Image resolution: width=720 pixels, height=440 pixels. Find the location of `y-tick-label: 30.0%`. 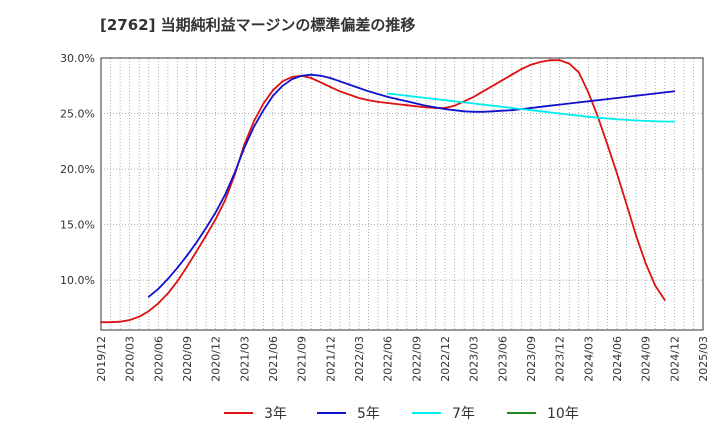

y-tick-label: 30.0% is located at coordinates (77, 58).